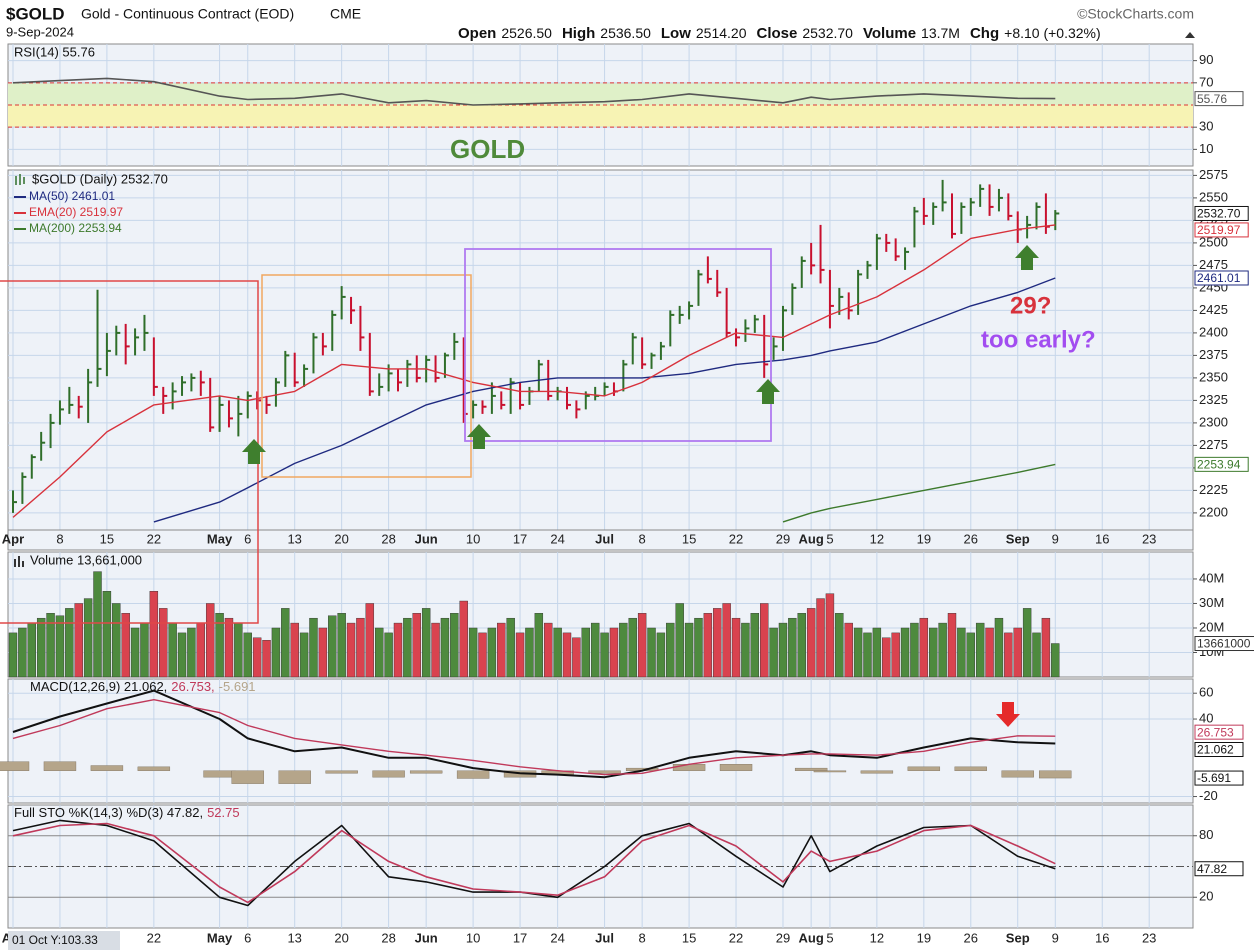 This screenshot has width=1254, height=951. What do you see at coordinates (1055, 937) in the screenshot?
I see `x-tick-label: 9` at bounding box center [1055, 937].